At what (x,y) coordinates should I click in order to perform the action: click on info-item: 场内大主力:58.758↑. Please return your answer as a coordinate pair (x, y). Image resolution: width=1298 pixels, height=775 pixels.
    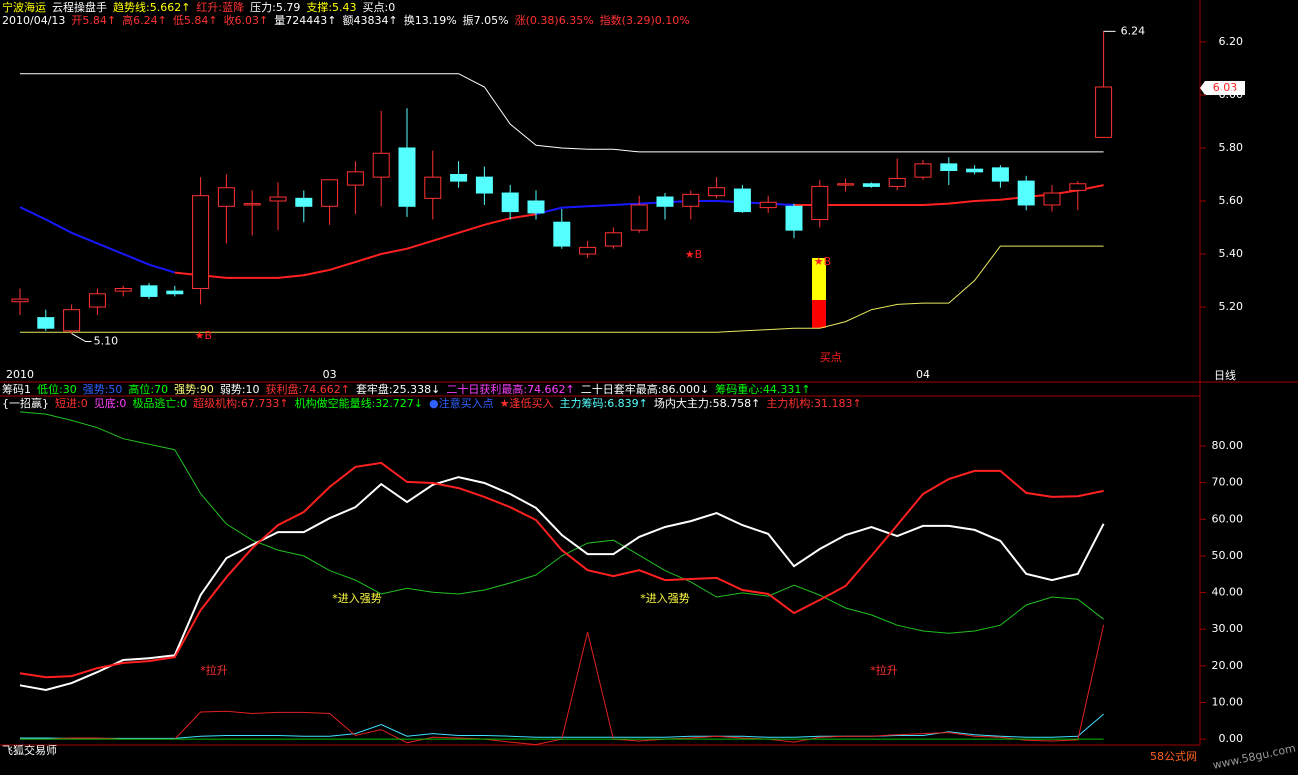
    Looking at the image, I should click on (707, 403).